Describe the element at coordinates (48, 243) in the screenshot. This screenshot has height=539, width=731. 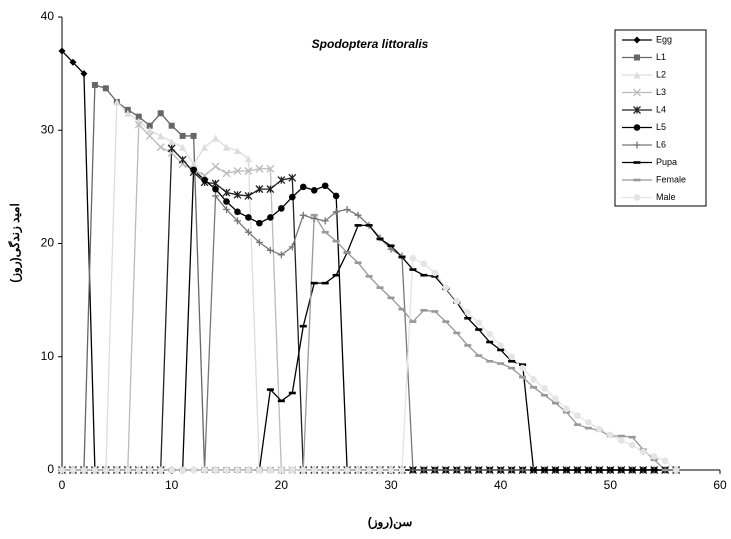
I see `y-tick-label: 20` at that location.